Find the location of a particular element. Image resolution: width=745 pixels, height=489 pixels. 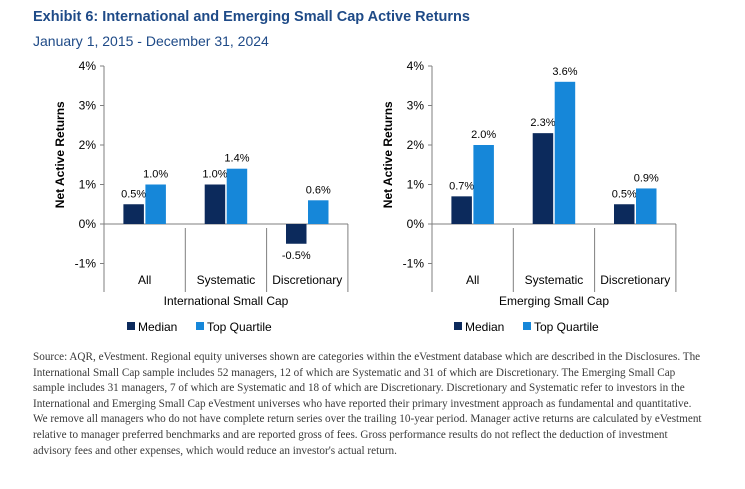

data-label: 1.4% is located at coordinates (236, 159).